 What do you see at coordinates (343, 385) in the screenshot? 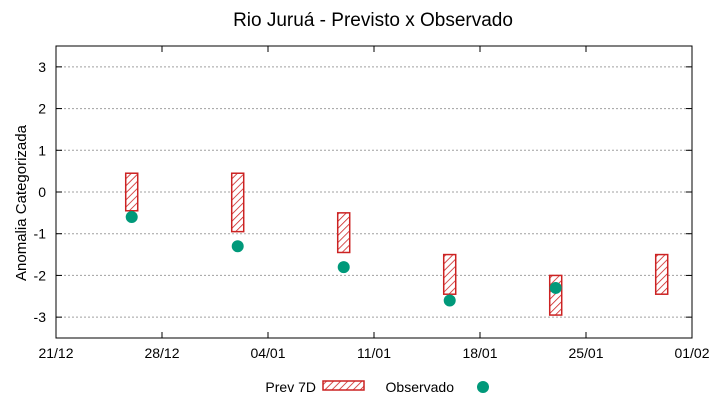
I see `legend-swatch-prev7d` at bounding box center [343, 385].